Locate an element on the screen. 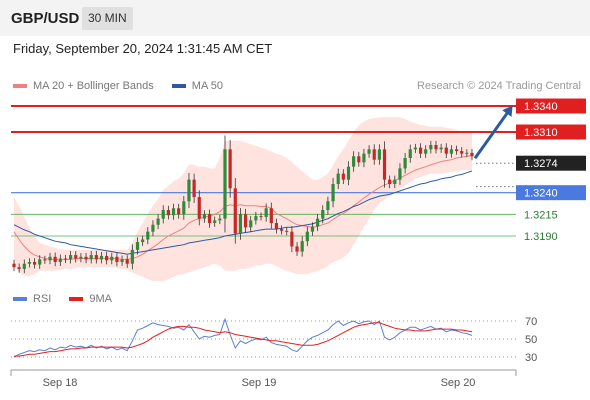 The image size is (590, 400). price-label-resistance-1: 1.3310 is located at coordinates (541, 133).